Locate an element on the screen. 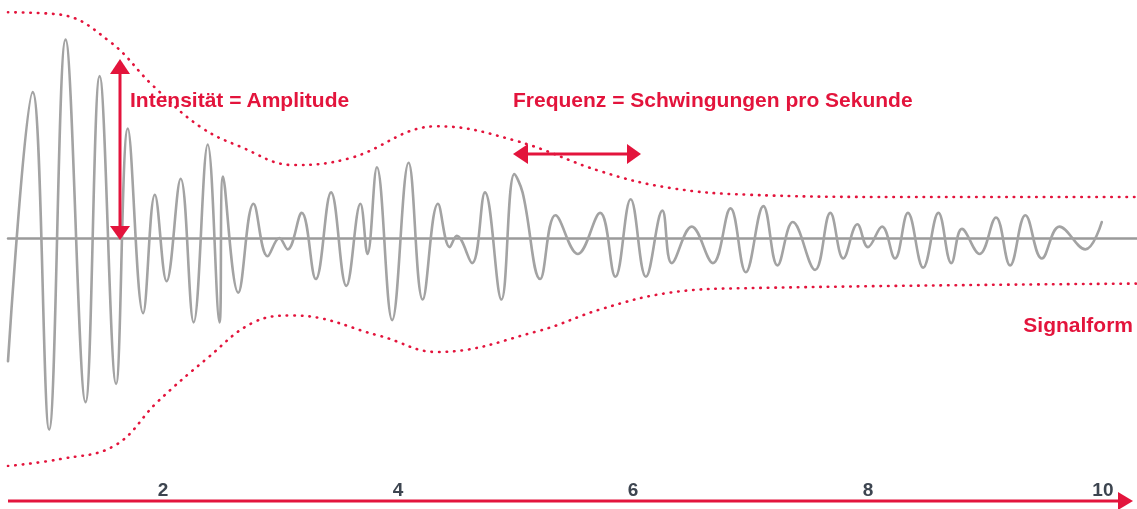 The image size is (1137, 509). x-tick-label: 2 is located at coordinates (163, 489).